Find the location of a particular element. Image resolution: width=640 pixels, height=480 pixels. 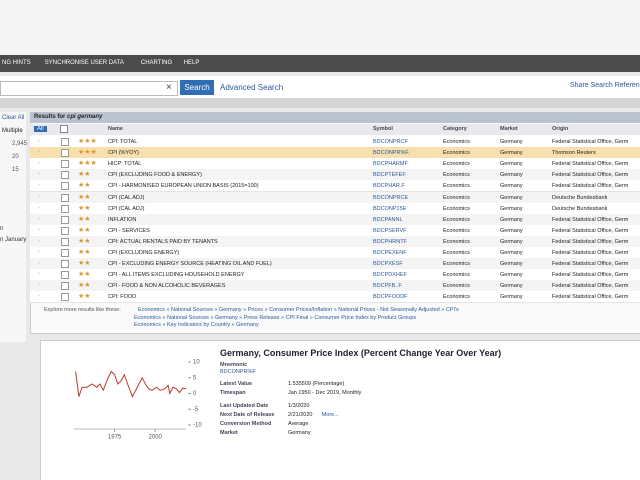

field-value: 1/3/2020 is located at coordinates (299, 406).